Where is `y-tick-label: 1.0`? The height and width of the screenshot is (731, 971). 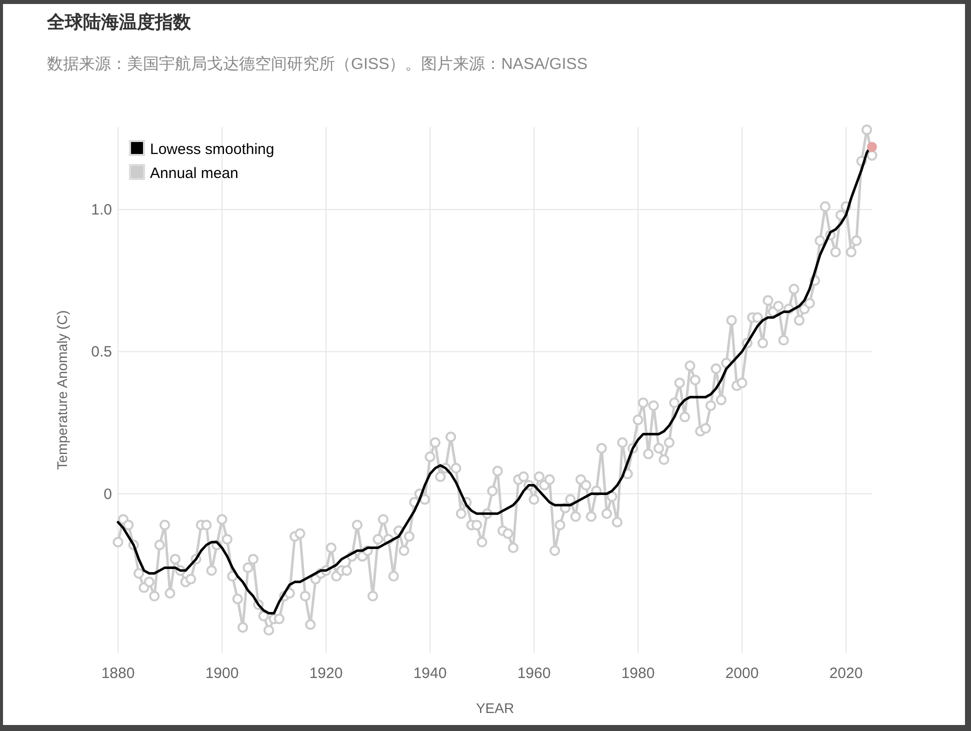
y-tick-label: 1.0 is located at coordinates (101, 209).